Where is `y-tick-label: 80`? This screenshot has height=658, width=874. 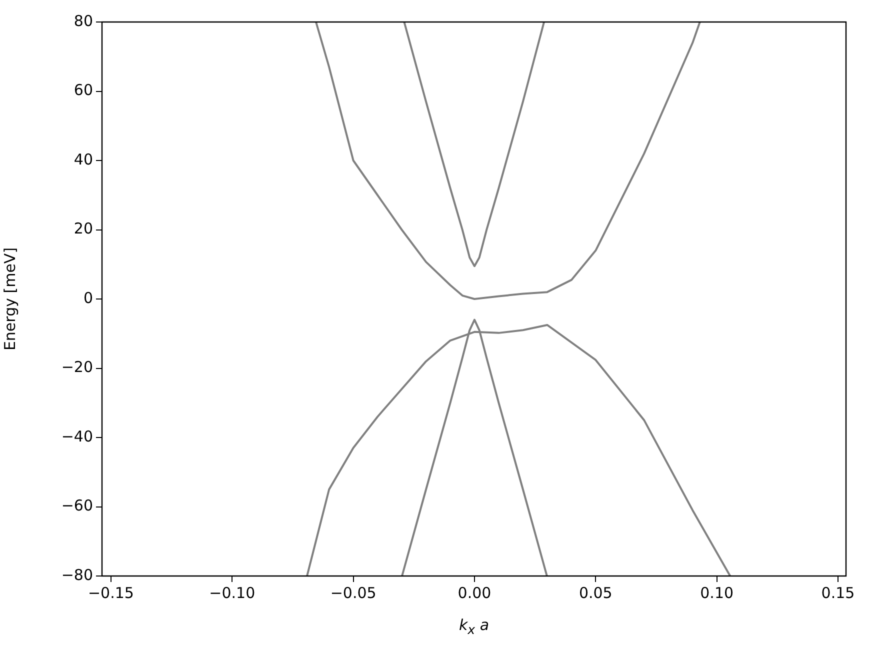
y-tick-label: 80 is located at coordinates (83, 21).